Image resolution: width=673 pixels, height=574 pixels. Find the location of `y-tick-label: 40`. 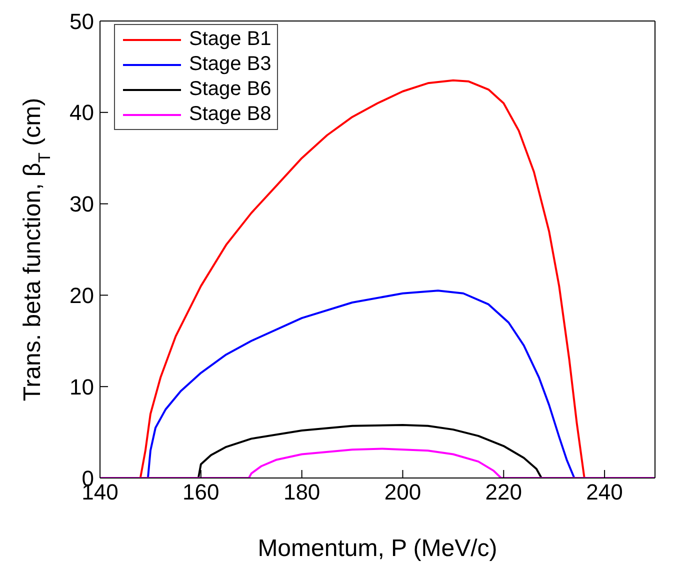

y-tick-label: 40 is located at coordinates (82, 113).